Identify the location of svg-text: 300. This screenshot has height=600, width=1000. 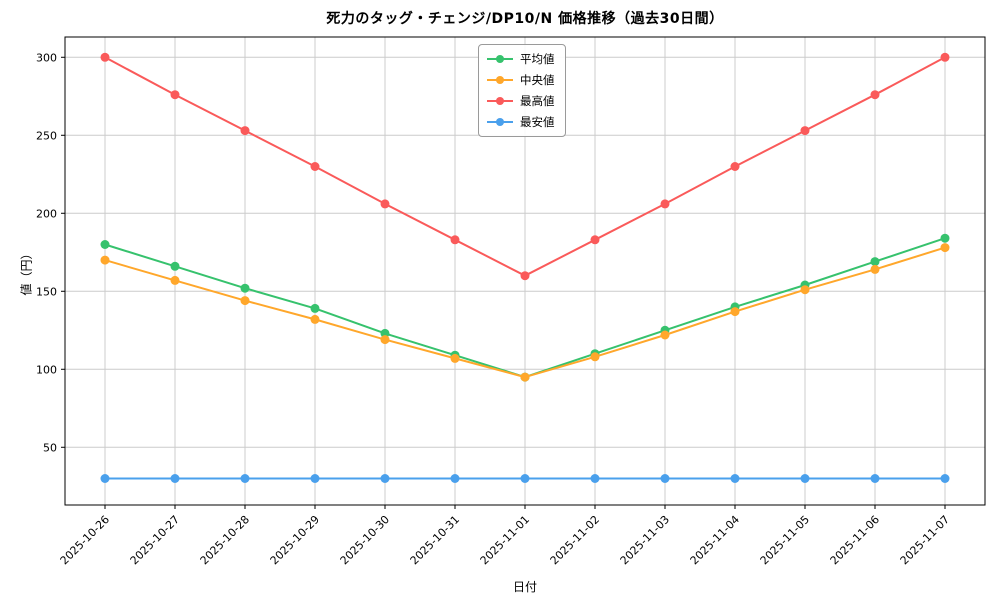
(46, 57).